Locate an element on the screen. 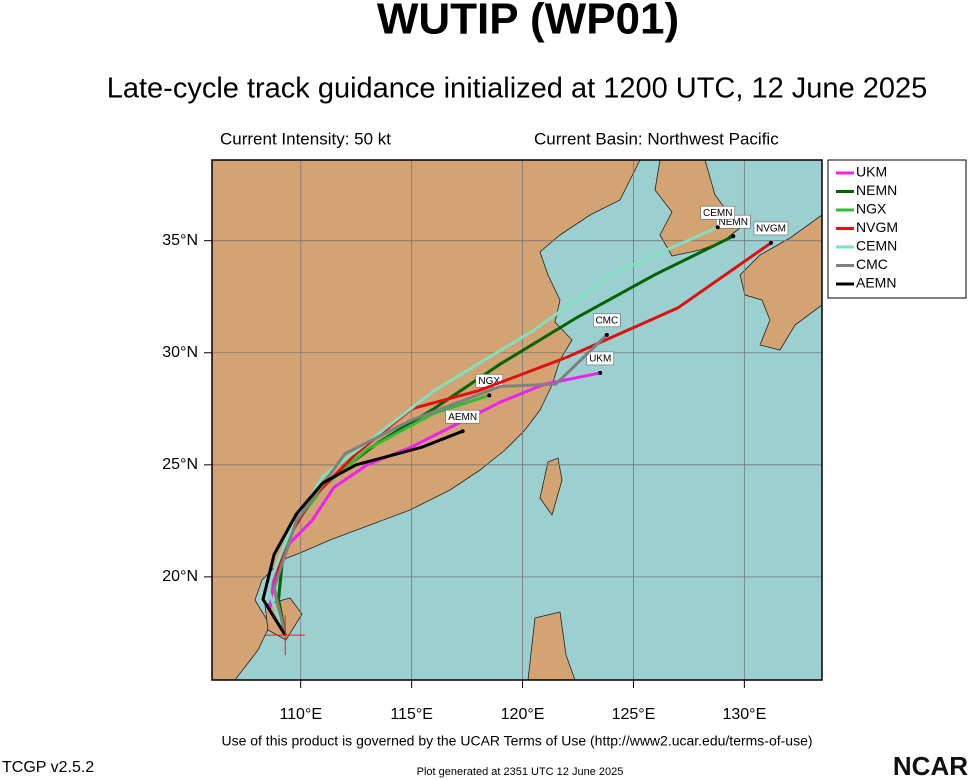 The height and width of the screenshot is (780, 971). legend-label: NGX is located at coordinates (871, 209).